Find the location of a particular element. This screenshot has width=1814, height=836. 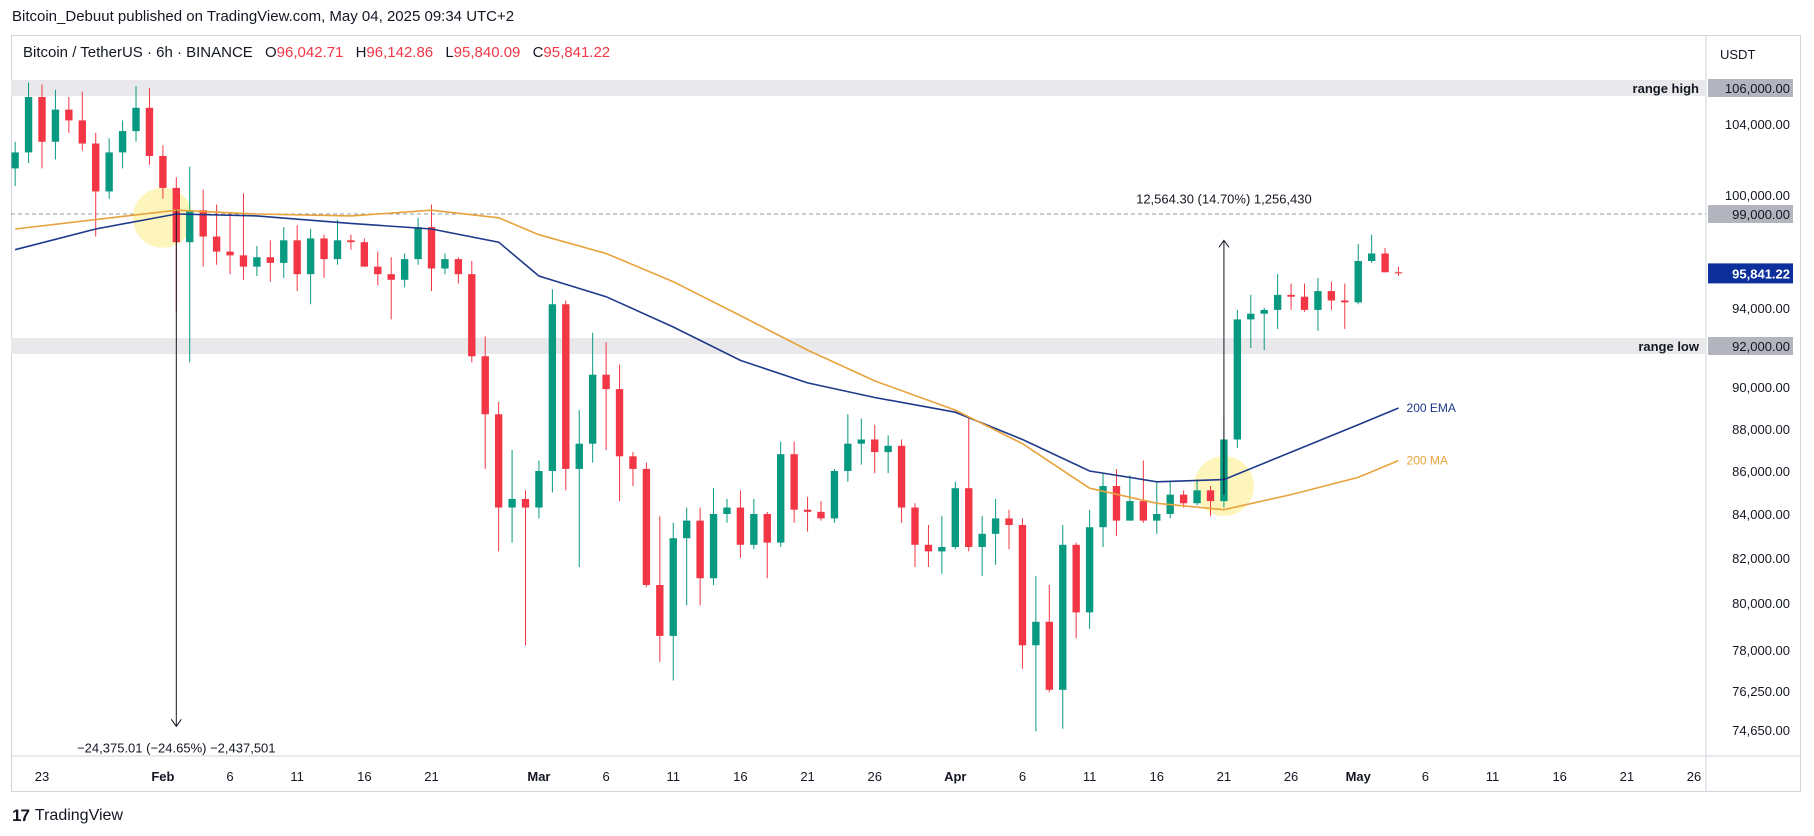

high-label: H is located at coordinates (361, 52).